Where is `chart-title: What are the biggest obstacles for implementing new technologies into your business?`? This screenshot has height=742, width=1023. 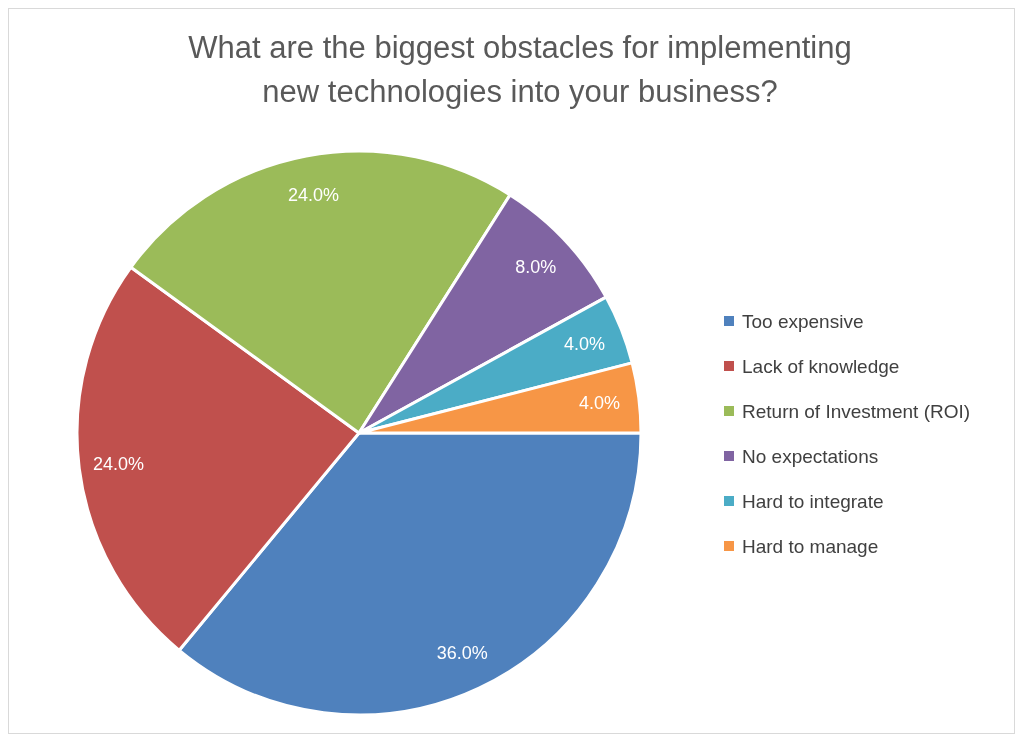 chart-title: What are the biggest obstacles for implementing new technologies into your business? is located at coordinates (520, 69).